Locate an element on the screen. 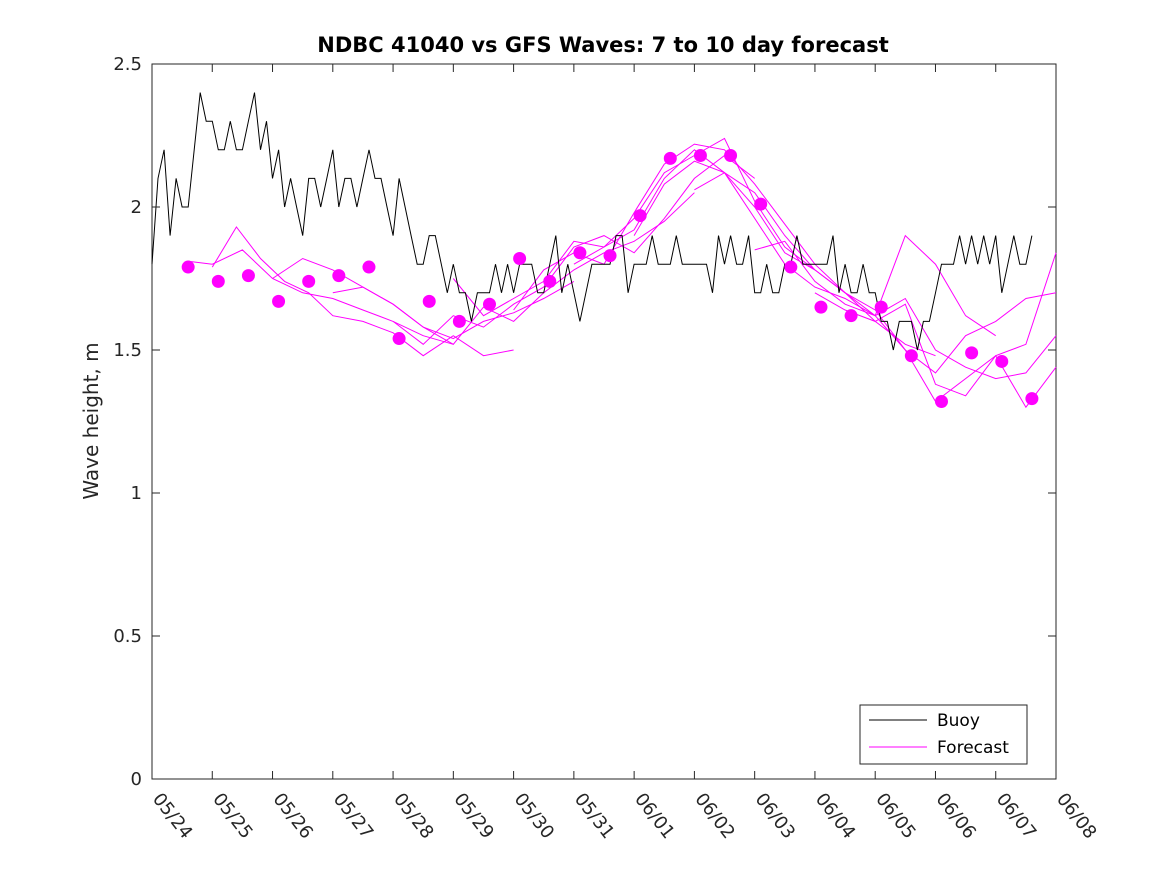 This screenshot has height=875, width=1167. y-axis-label: Wave height, m is located at coordinates (91, 420).